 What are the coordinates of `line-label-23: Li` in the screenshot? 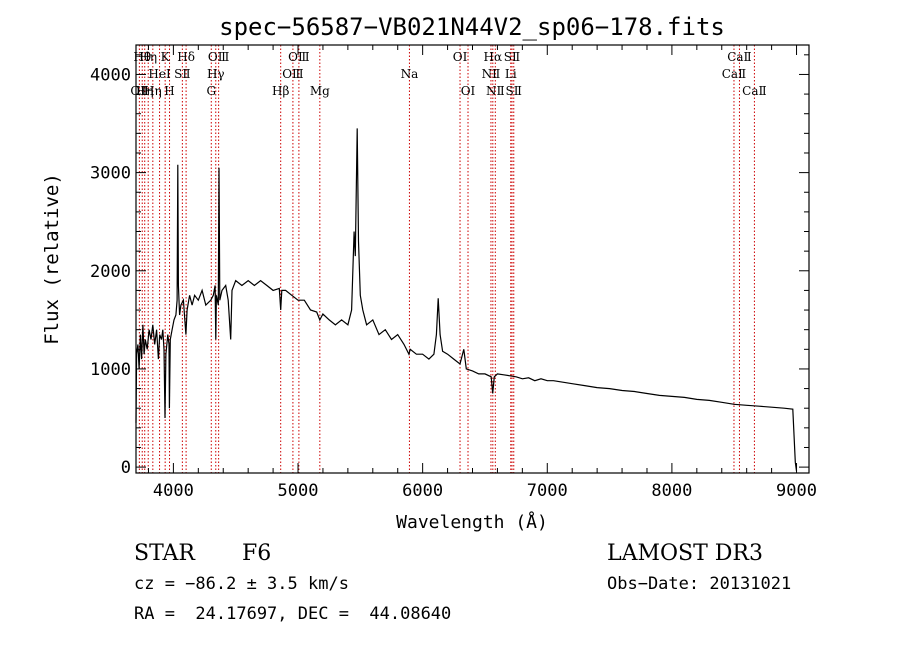 It's located at (511, 74).